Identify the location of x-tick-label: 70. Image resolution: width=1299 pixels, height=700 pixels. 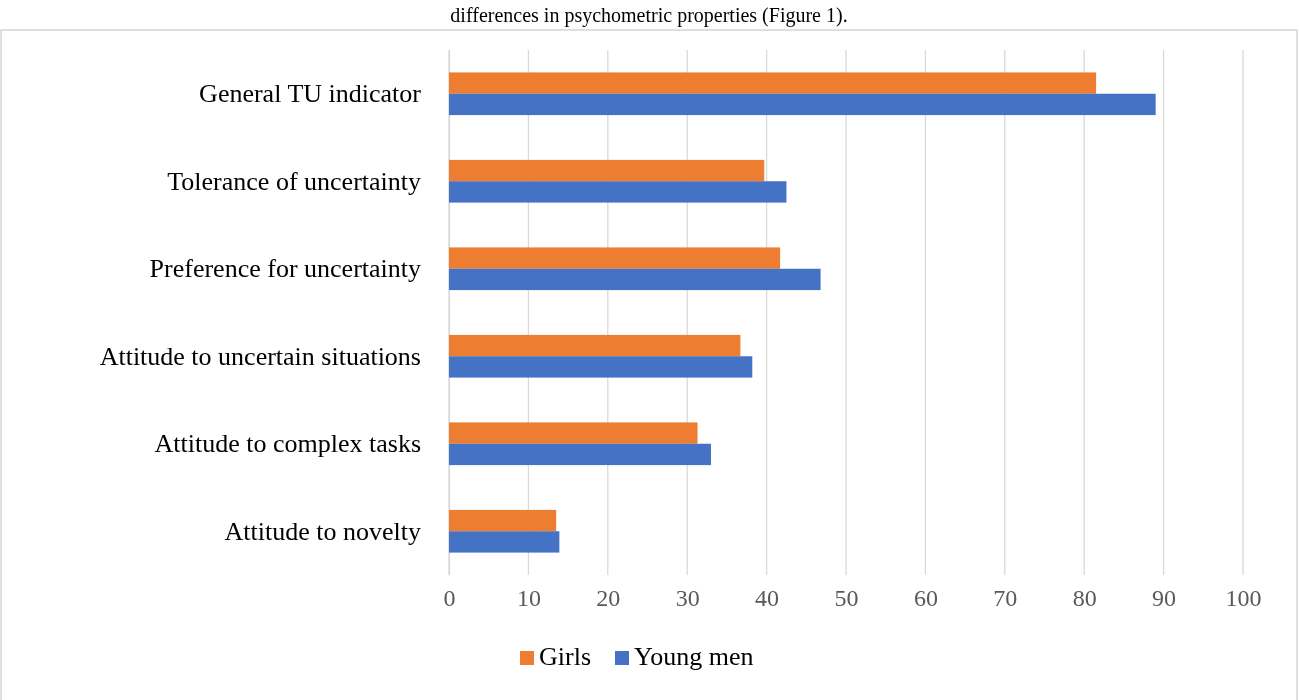
(1005, 598).